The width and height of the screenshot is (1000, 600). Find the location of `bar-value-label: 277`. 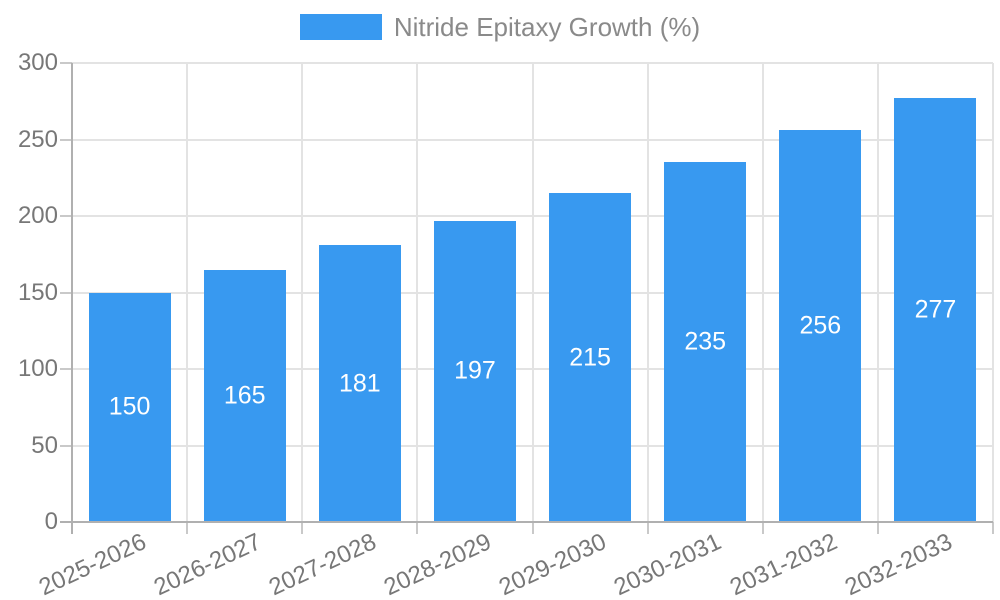

bar-value-label: 277 is located at coordinates (935, 309).